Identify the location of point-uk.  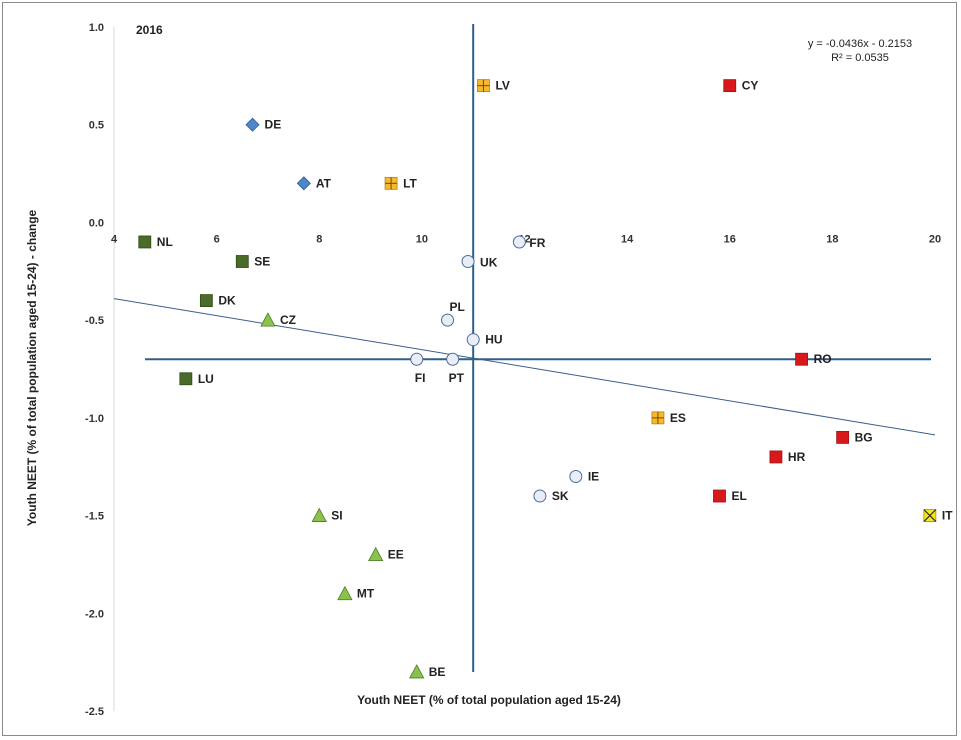
(468, 262).